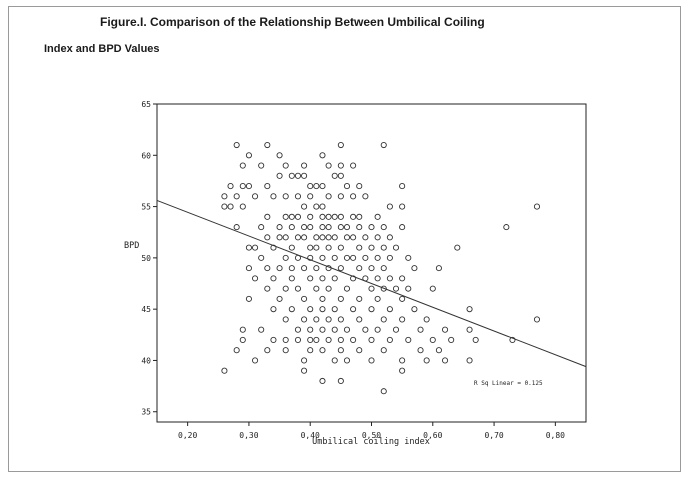 This screenshot has width=690, height=479. I want to click on x-tick-label: 0,70, so click(493, 435).